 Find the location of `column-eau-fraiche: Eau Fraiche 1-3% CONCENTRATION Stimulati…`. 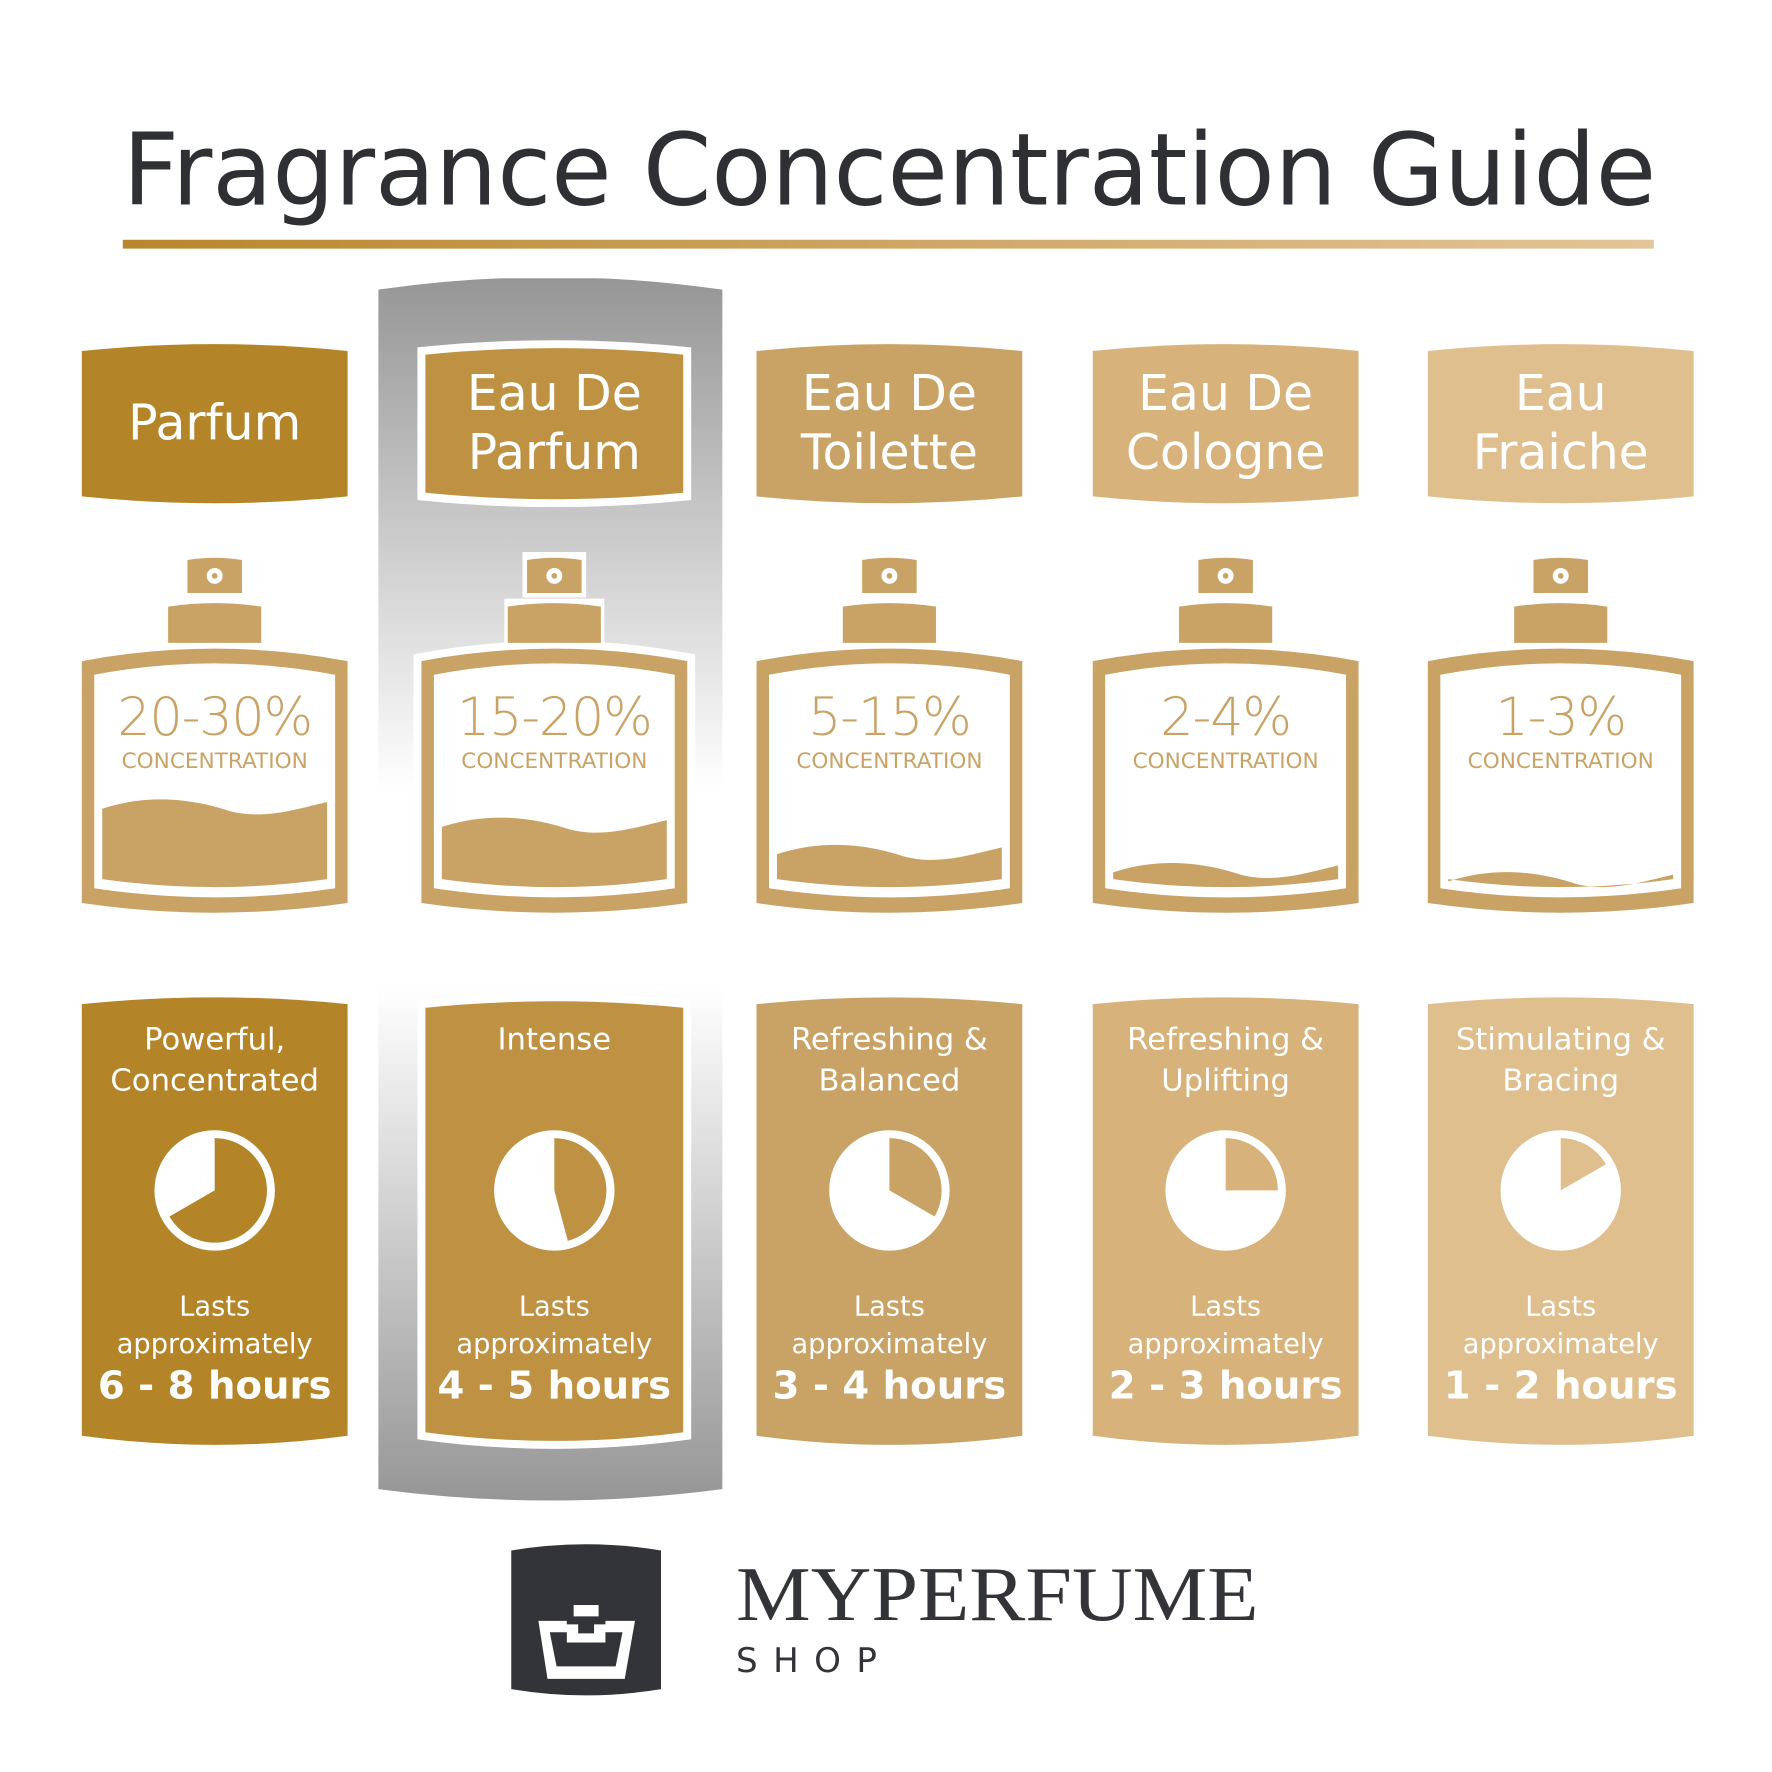

column-eau-fraiche: Eau Fraiche 1-3% CONCENTRATION Stimulati… is located at coordinates (1560, 738).